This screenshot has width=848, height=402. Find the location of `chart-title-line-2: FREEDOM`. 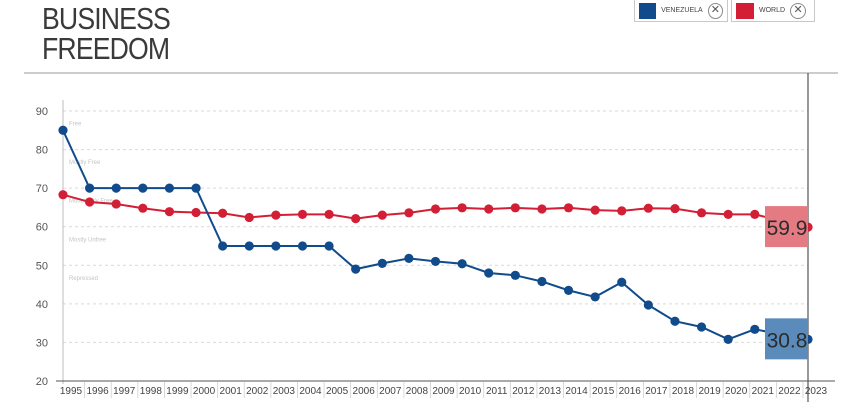

chart-title-line-2: FREEDOM is located at coordinates (106, 48).